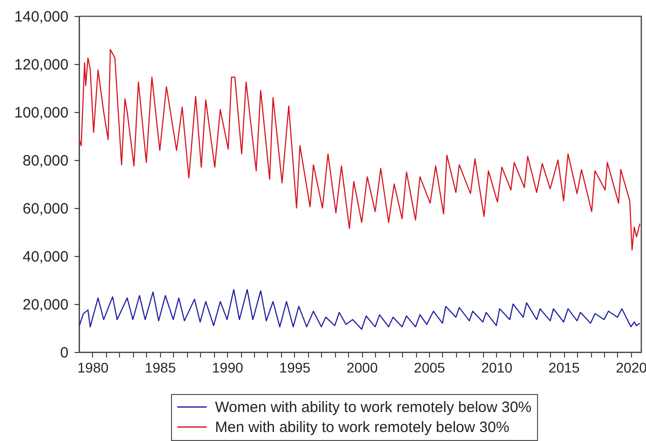 This screenshot has width=646, height=441. Describe the element at coordinates (359, 309) in the screenshot. I see `line-series` at that location.